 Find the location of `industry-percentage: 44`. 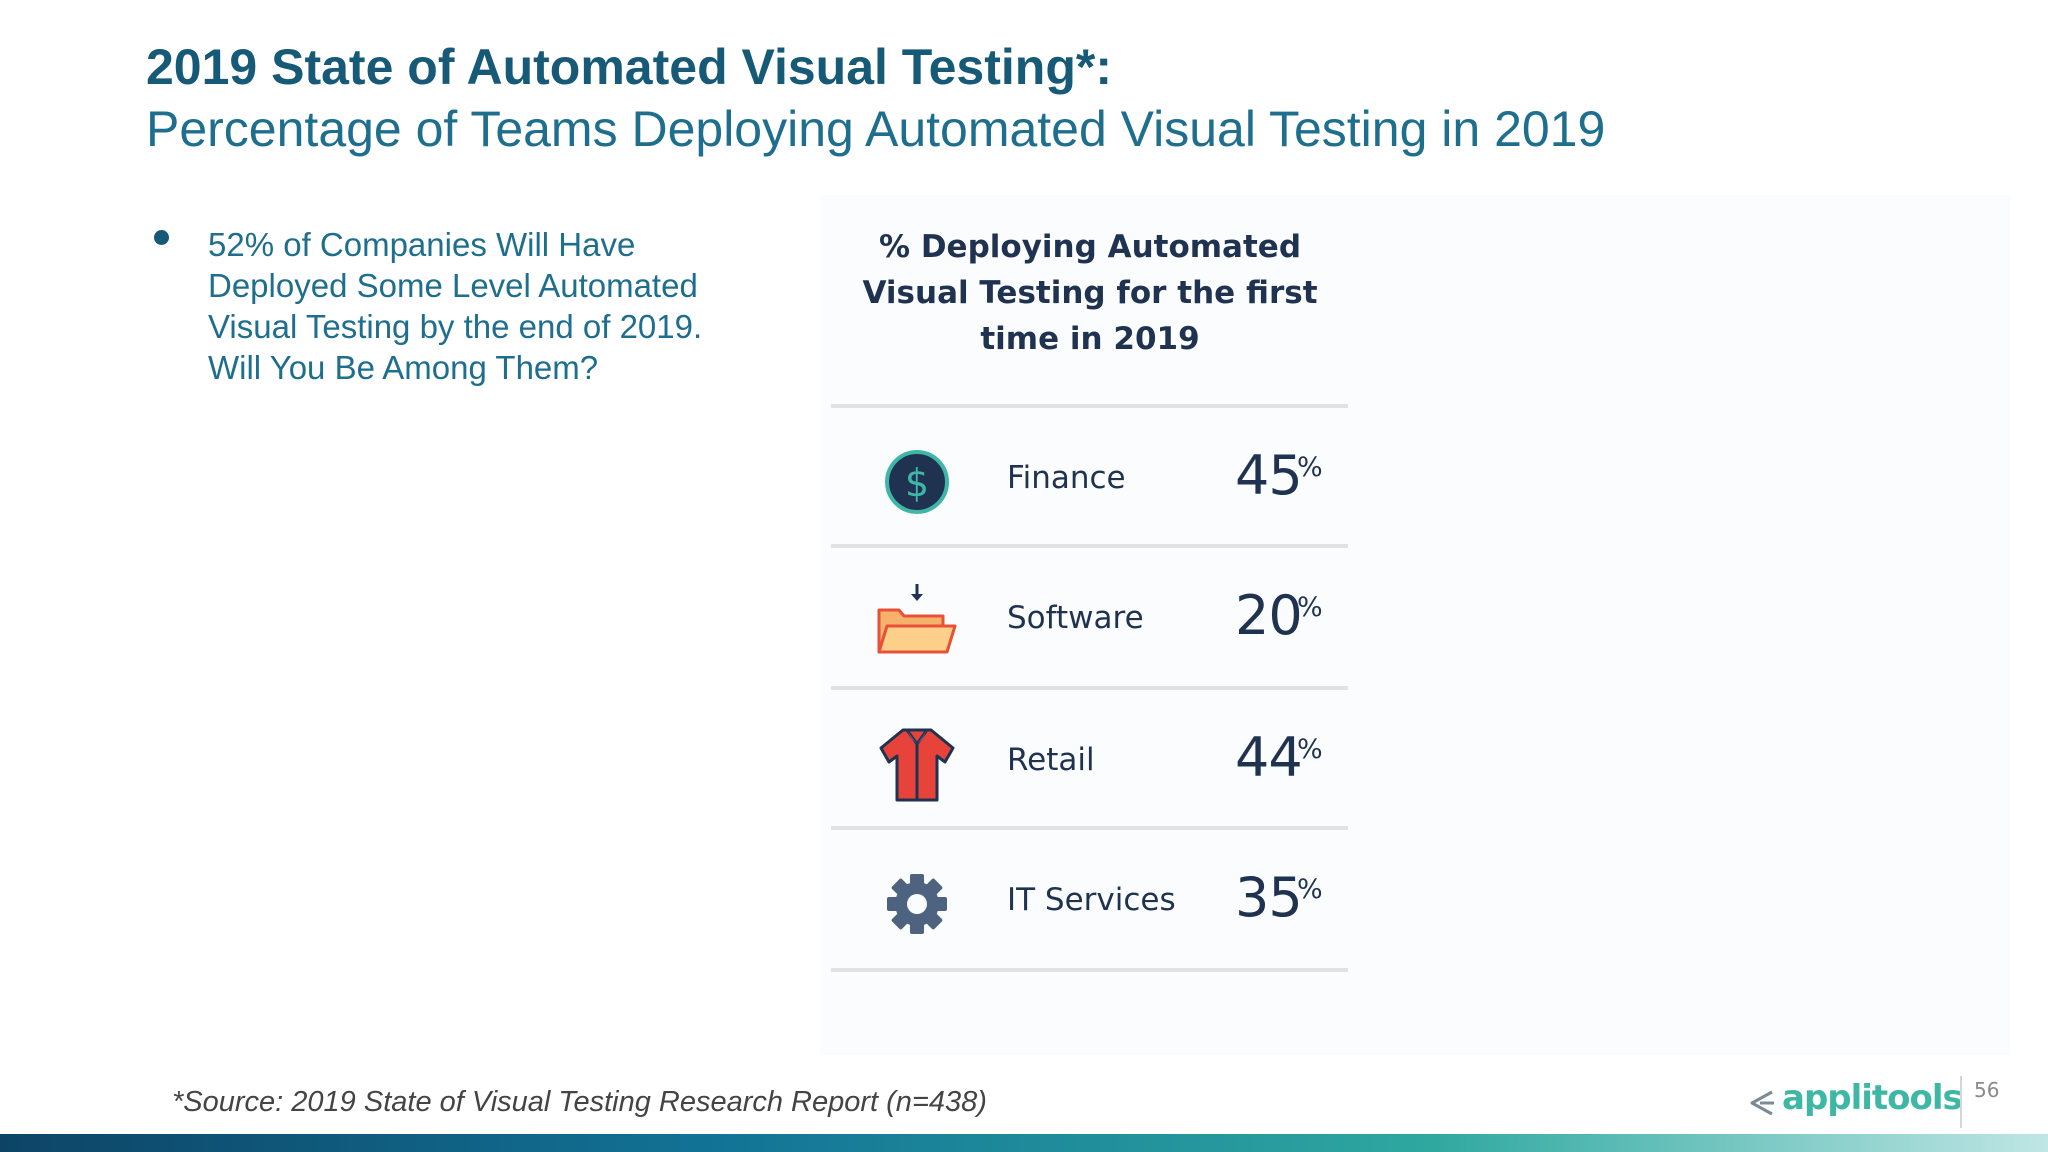

industry-percentage: 44 is located at coordinates (1269, 757).